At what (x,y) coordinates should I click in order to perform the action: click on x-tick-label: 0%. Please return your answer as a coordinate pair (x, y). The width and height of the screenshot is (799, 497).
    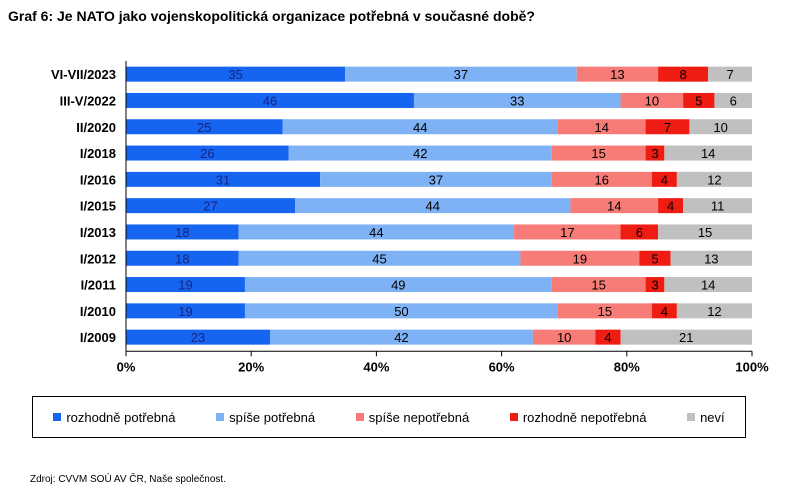
    Looking at the image, I should click on (126, 366).